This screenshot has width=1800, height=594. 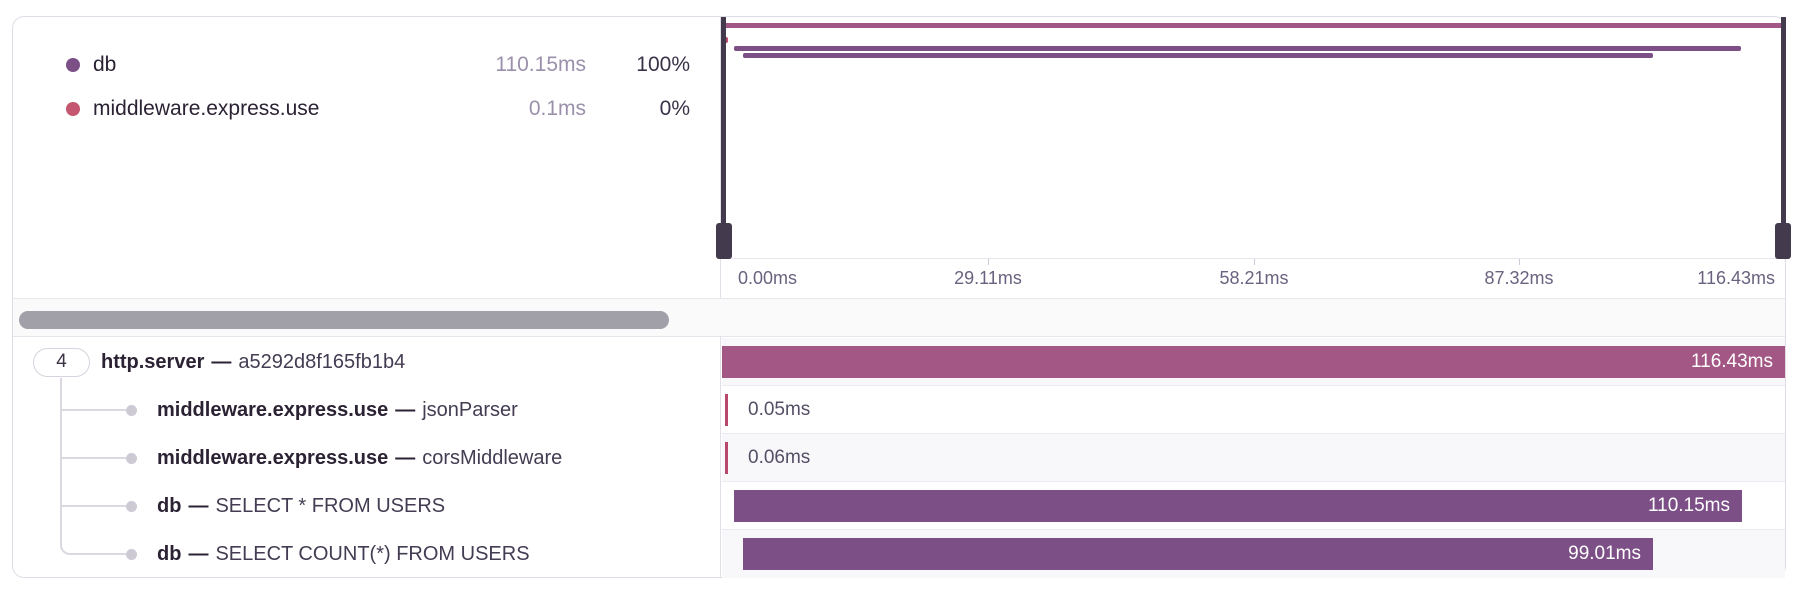 I want to click on span-bar-row: 99.01ms, so click(x=1253, y=554).